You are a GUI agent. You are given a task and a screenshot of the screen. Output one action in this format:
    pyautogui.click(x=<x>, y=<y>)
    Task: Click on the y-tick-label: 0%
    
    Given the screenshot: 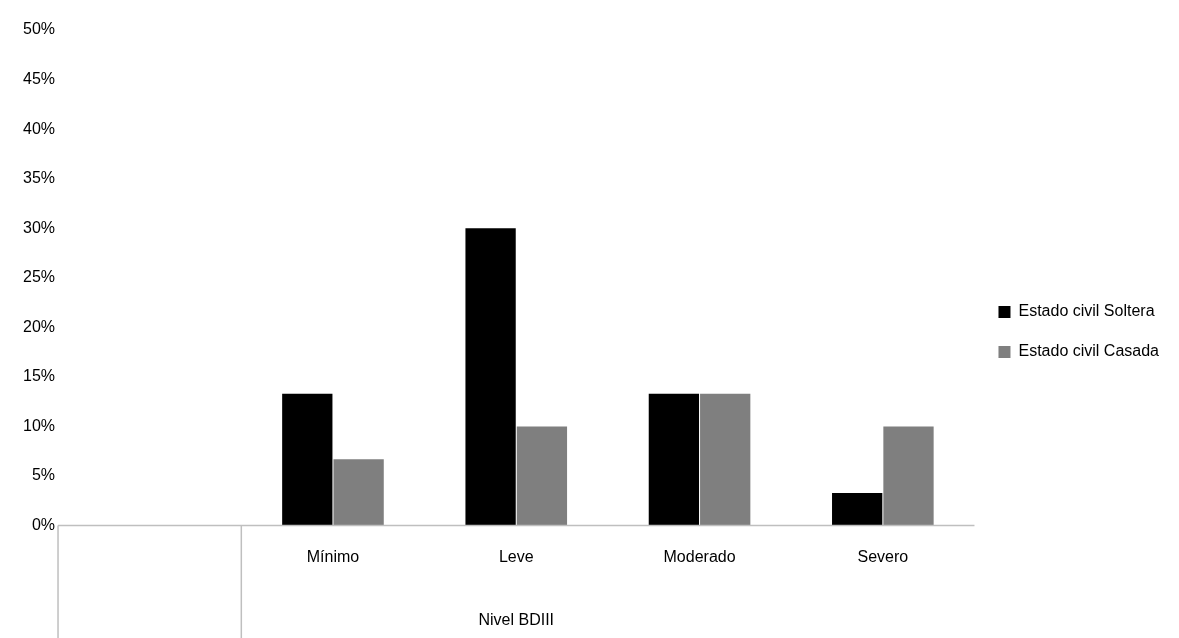 What is the action you would take?
    pyautogui.click(x=43, y=525)
    